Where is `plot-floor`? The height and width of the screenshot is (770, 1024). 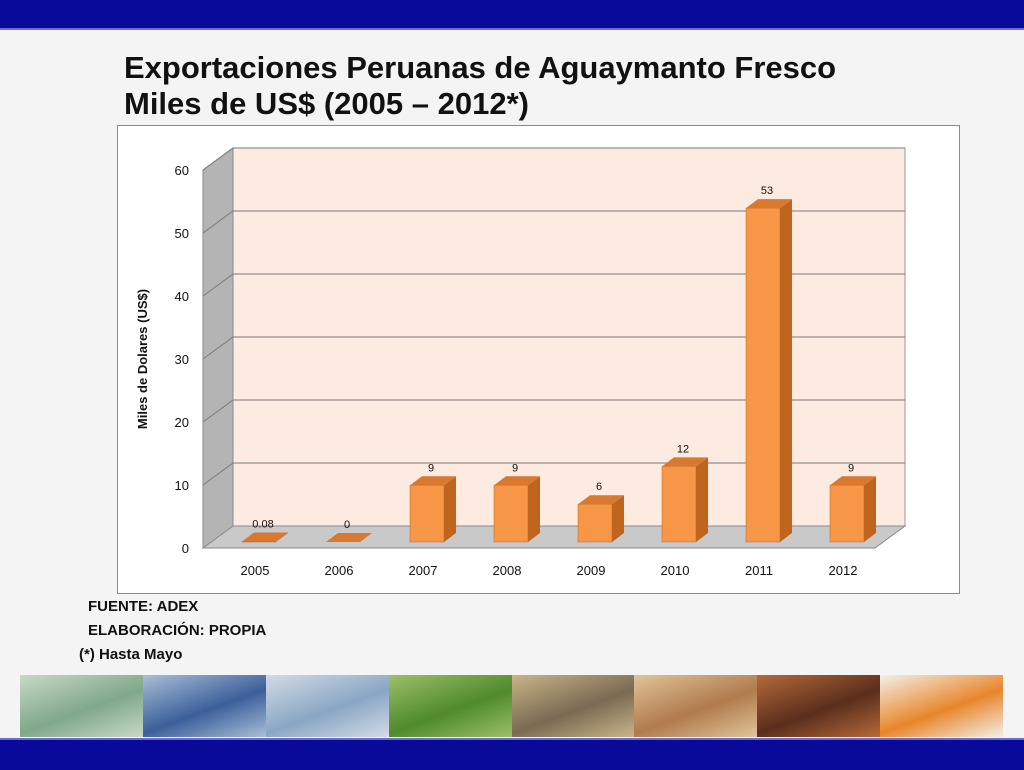
plot-floor is located at coordinates (554, 537).